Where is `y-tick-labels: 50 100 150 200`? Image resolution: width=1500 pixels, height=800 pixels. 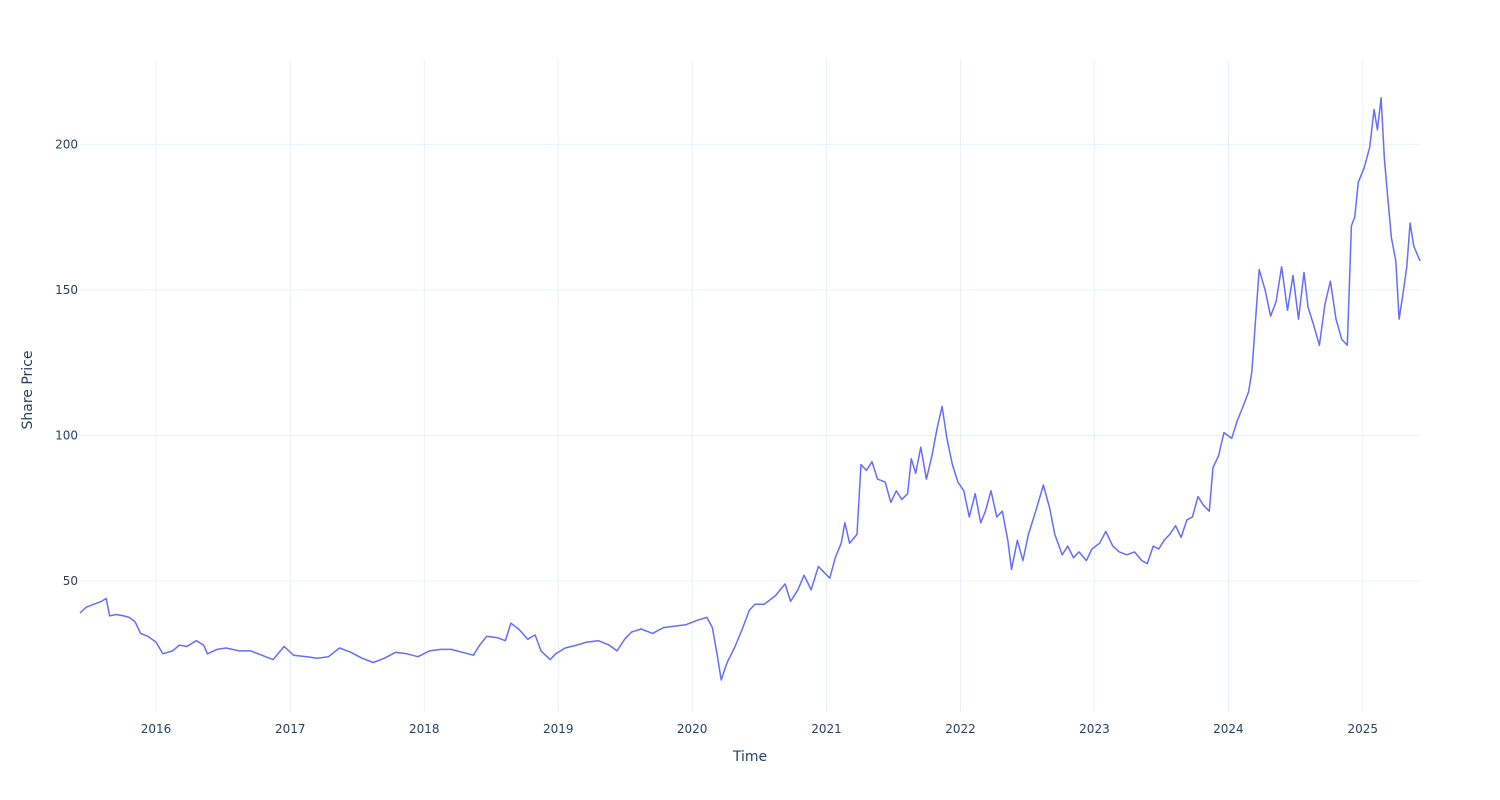 y-tick-labels: 50 100 150 200 is located at coordinates (66, 362).